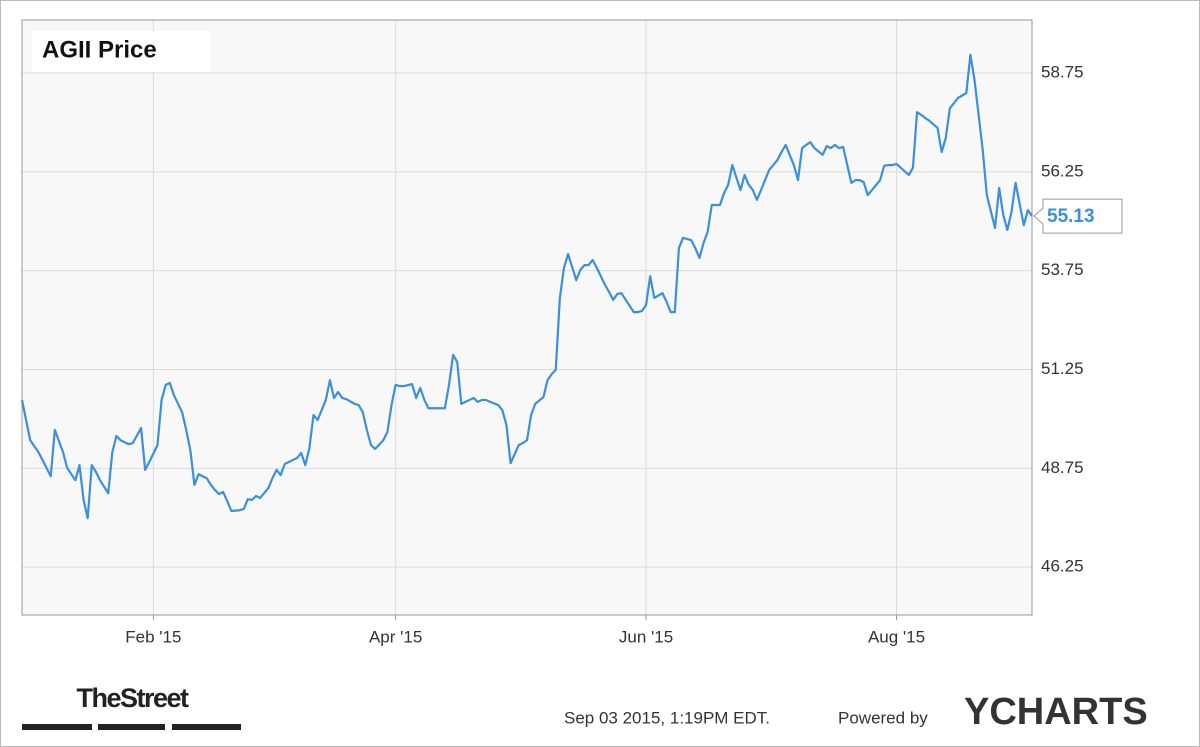 The height and width of the screenshot is (747, 1200). I want to click on y-tick-label: 56.25, so click(1062, 170).